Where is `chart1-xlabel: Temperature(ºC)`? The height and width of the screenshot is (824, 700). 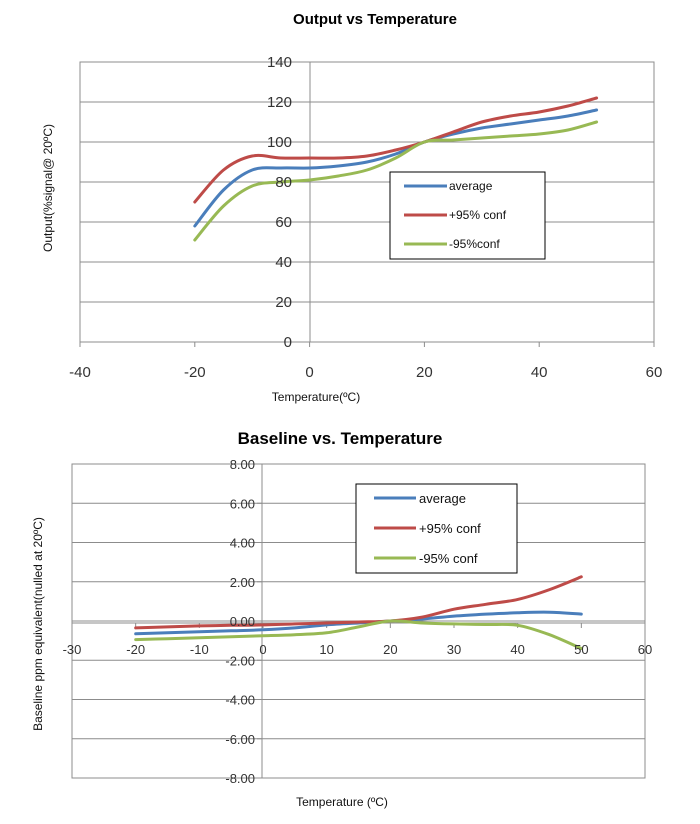
chart1-xlabel: Temperature(ºC) is located at coordinates (316, 397).